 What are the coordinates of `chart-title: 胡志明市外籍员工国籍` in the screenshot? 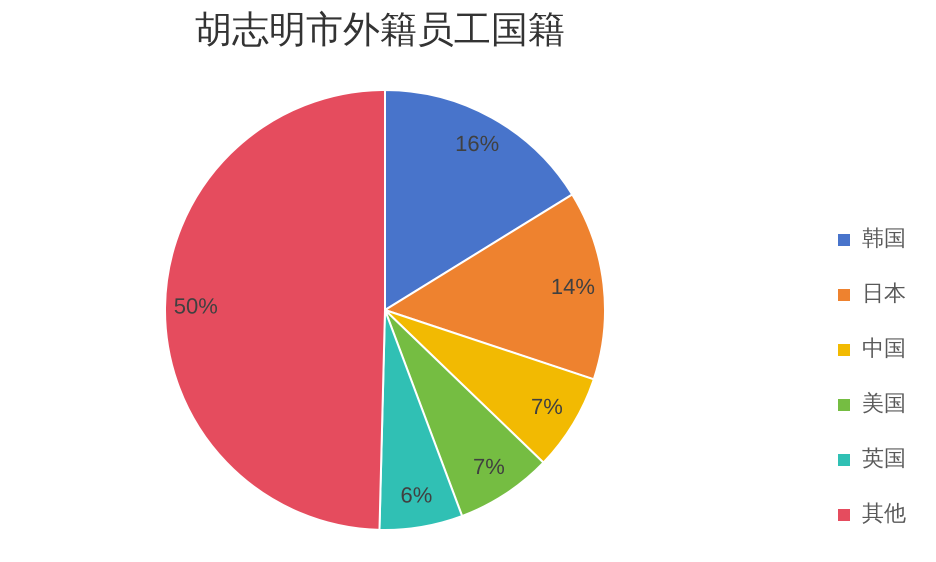 It's located at (380, 31).